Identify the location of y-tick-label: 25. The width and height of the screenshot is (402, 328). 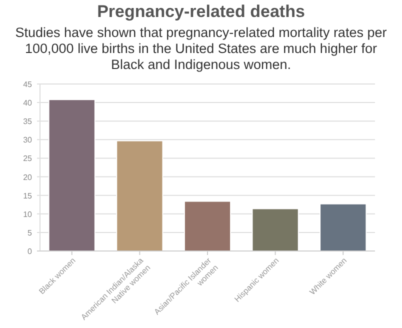
(28, 159).